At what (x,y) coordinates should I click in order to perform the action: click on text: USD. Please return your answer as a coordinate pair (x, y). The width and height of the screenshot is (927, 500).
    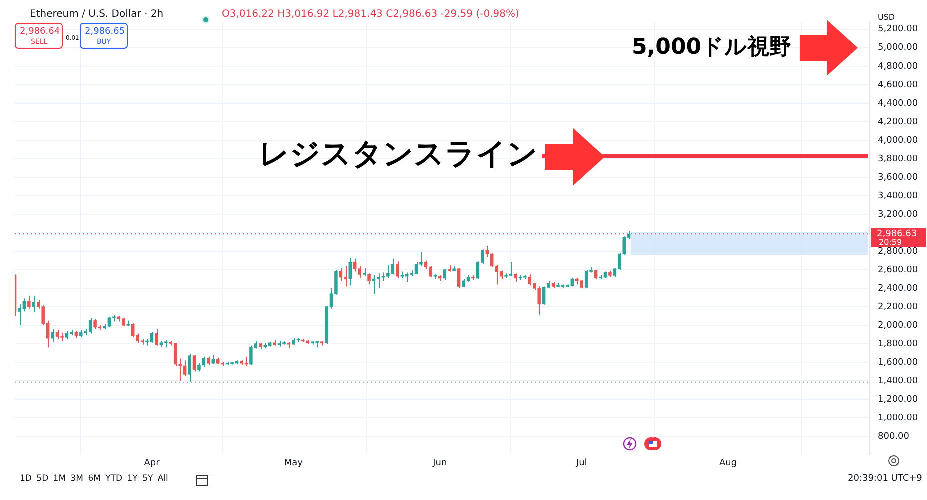
    Looking at the image, I should click on (887, 17).